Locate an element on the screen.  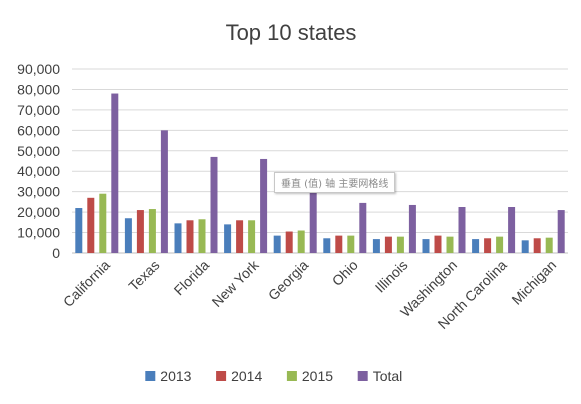
x-tick-label: Illinois is located at coordinates (391, 276).